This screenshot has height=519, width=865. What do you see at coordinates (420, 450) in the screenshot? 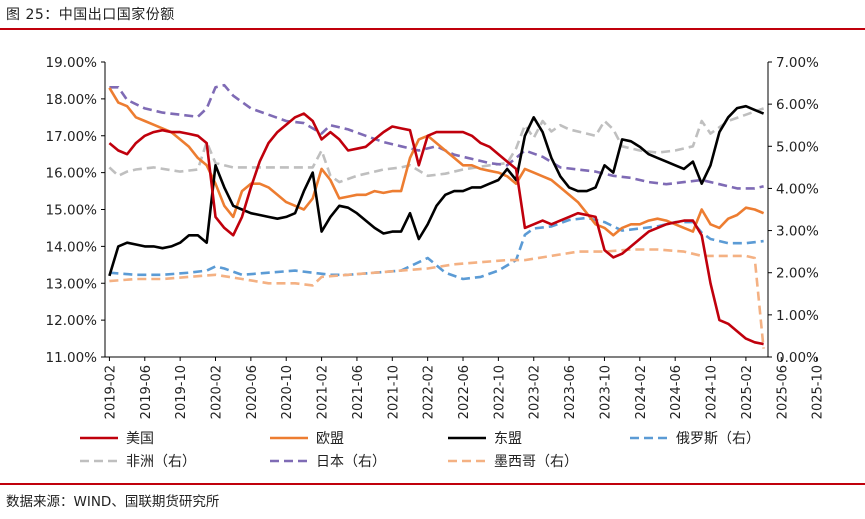
I see `chart-legend: 美国 欧盟 东盟 俄罗斯（右） 非洲（右） 日本（右） 墨西哥（右）` at bounding box center [420, 450].